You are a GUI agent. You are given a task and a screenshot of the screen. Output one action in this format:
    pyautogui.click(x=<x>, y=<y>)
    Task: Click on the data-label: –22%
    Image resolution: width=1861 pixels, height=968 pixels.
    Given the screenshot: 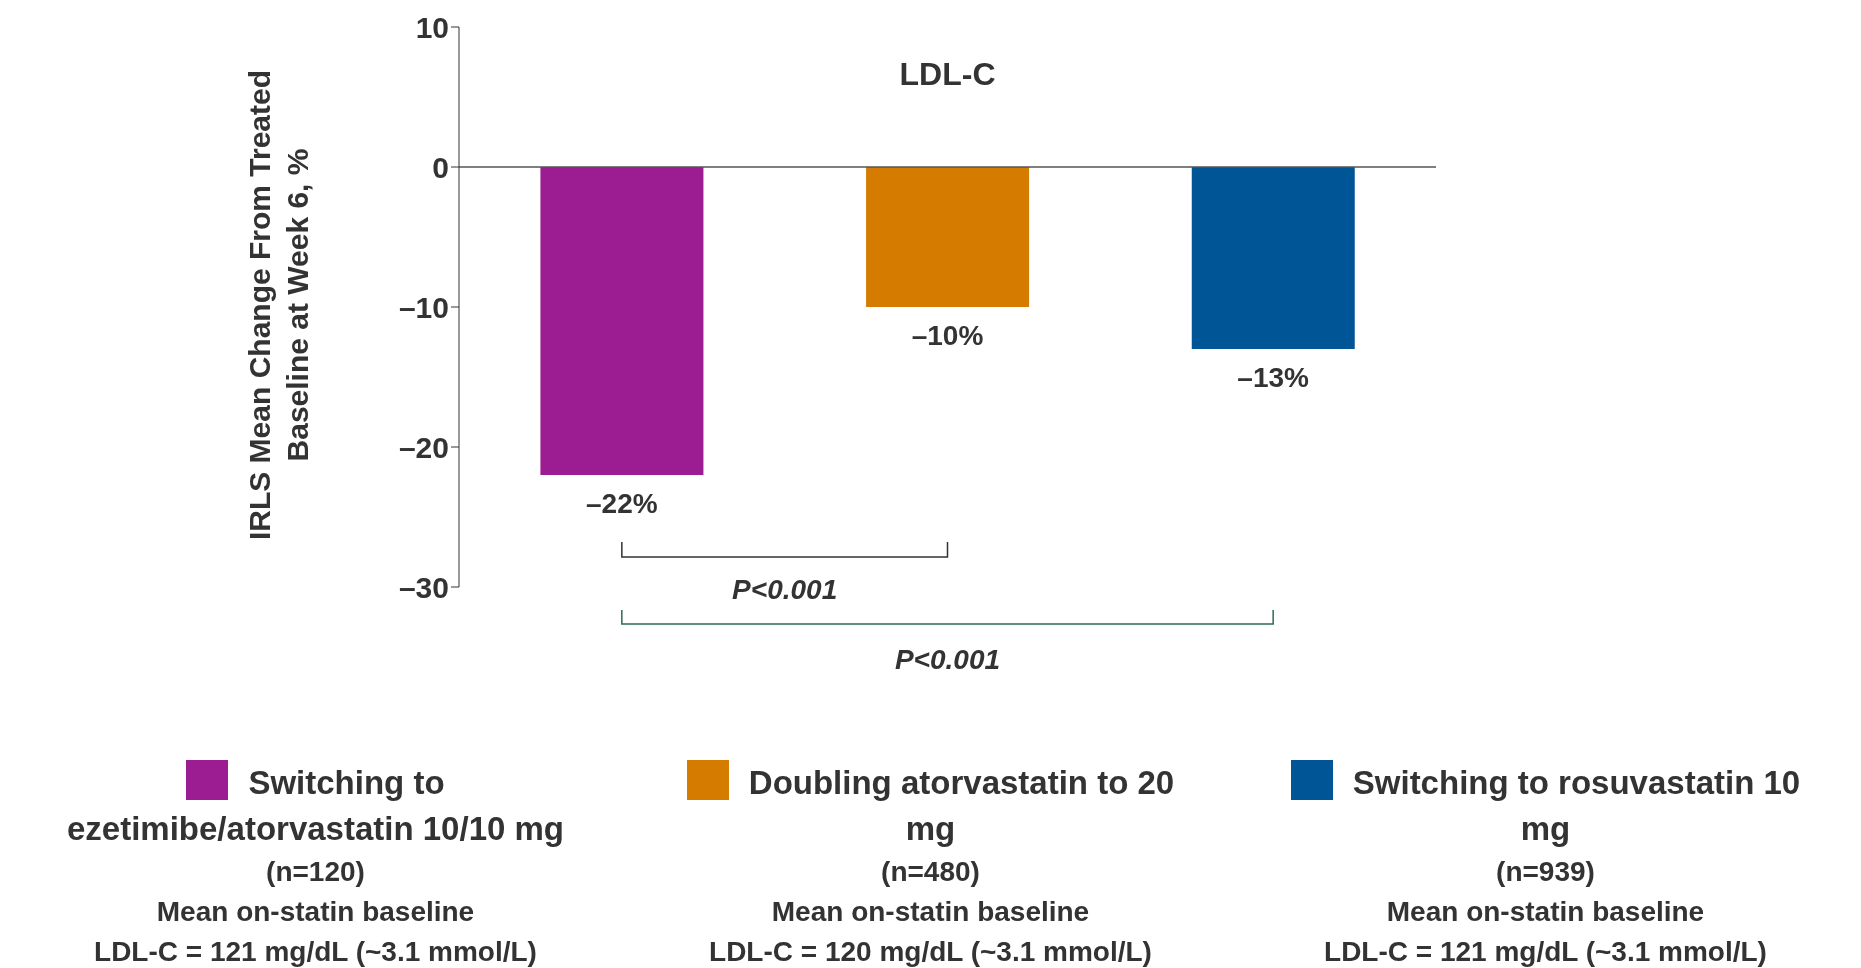 What is the action you would take?
    pyautogui.click(x=622, y=503)
    